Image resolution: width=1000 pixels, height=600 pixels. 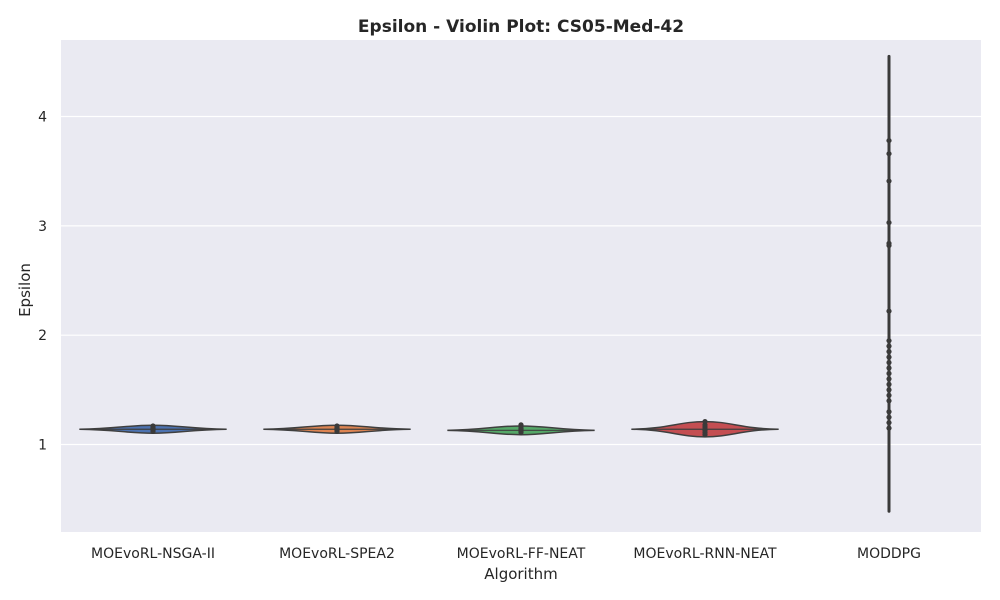 I want to click on x-tick-label: MOEvoRL-RNN-NEAT, so click(x=705, y=554).